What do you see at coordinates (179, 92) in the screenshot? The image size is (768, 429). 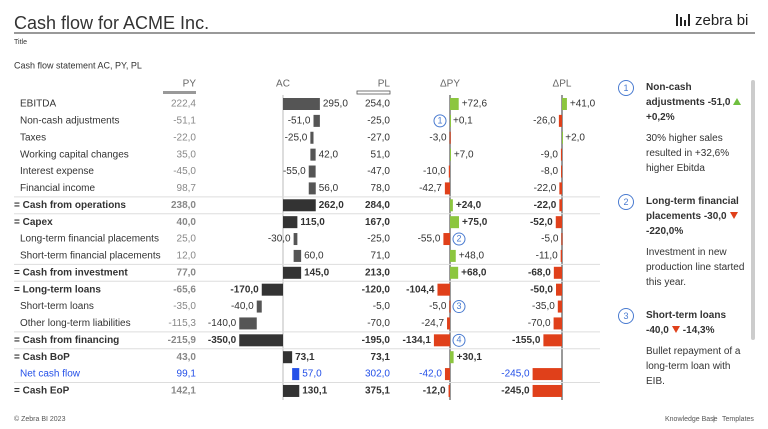 I see `py-header-bar` at bounding box center [179, 92].